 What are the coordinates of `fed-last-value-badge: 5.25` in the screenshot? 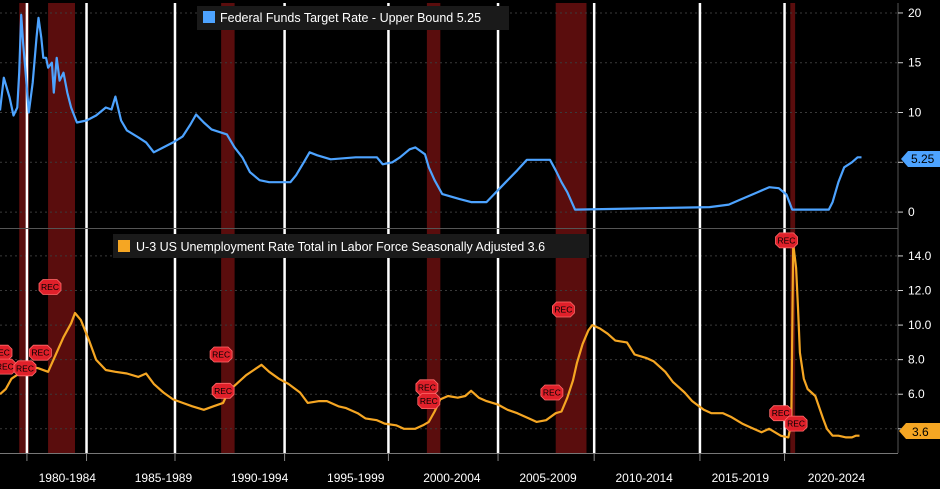 It's located at (920, 159).